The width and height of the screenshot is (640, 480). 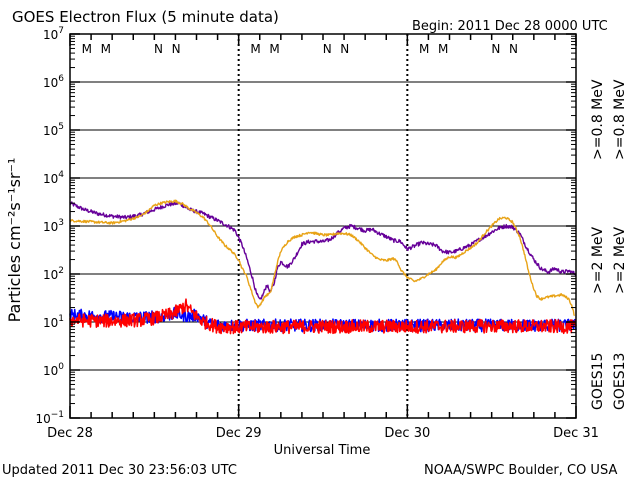 I want to click on x-tick-label: Dec 30, so click(x=407, y=433).